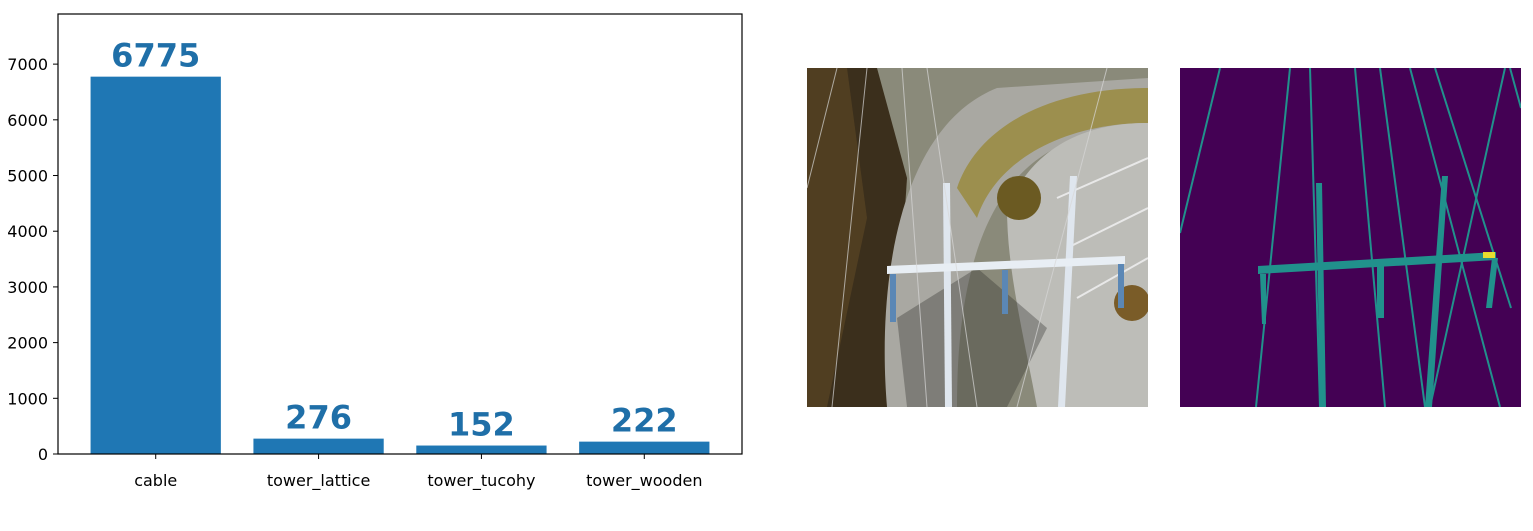 The height and width of the screenshot is (531, 1533). What do you see at coordinates (155, 480) in the screenshot?
I see `x-tick-label: cable` at bounding box center [155, 480].